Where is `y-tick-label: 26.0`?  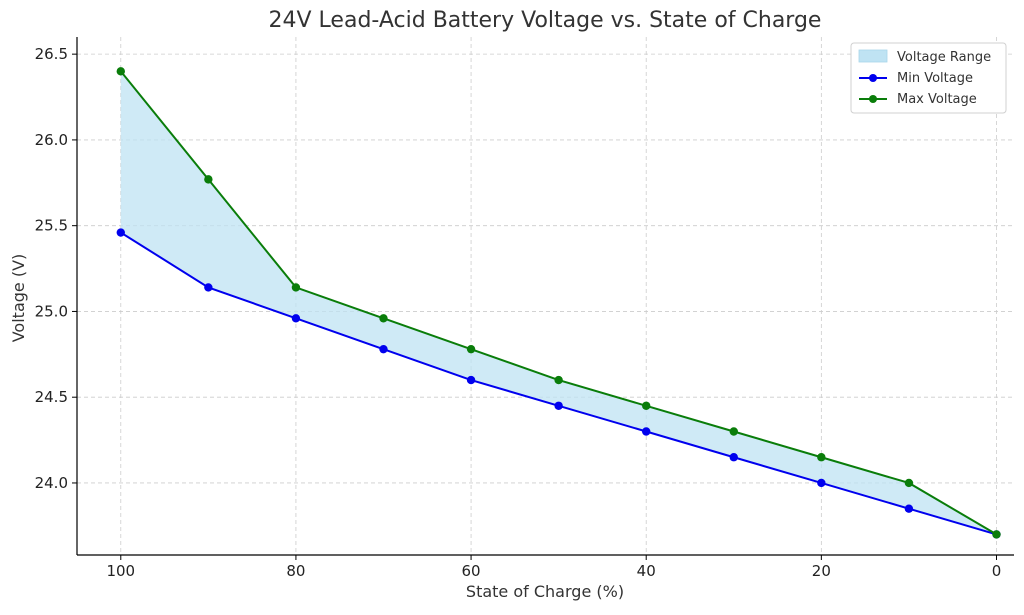 y-tick-label: 26.0 is located at coordinates (51, 140).